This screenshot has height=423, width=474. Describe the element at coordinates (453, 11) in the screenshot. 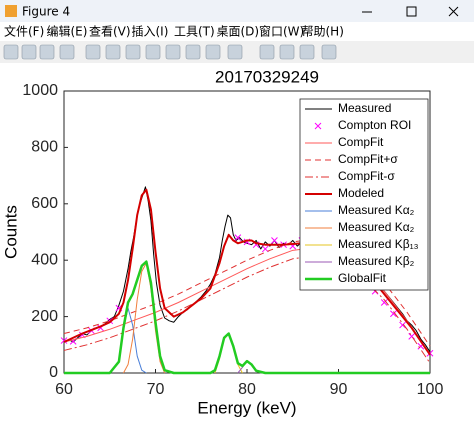

I see `close-button` at that location.